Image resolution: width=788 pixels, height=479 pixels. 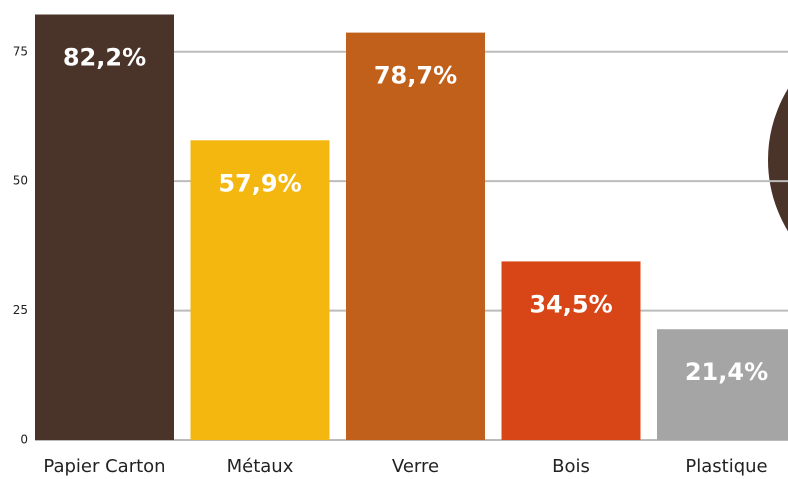 I want to click on y-tick-label: 25, so click(x=20, y=310).